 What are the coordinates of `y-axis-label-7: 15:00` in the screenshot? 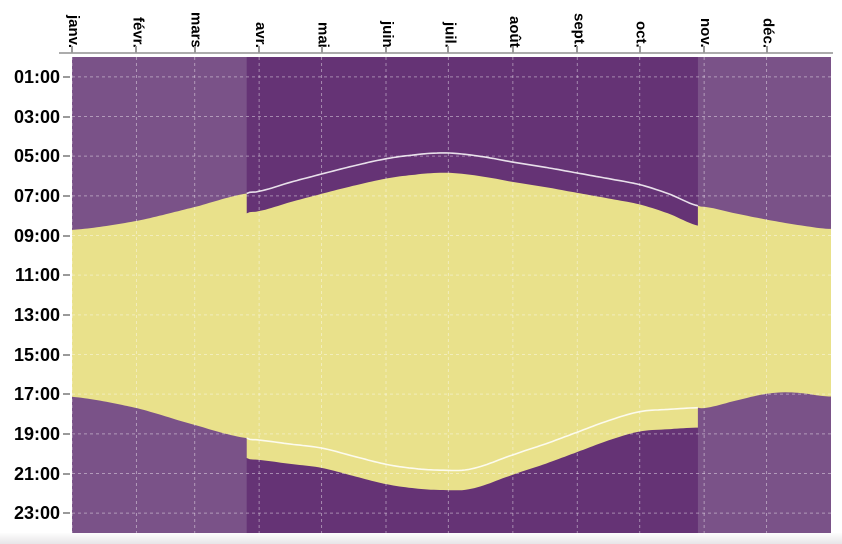 It's located at (36, 354).